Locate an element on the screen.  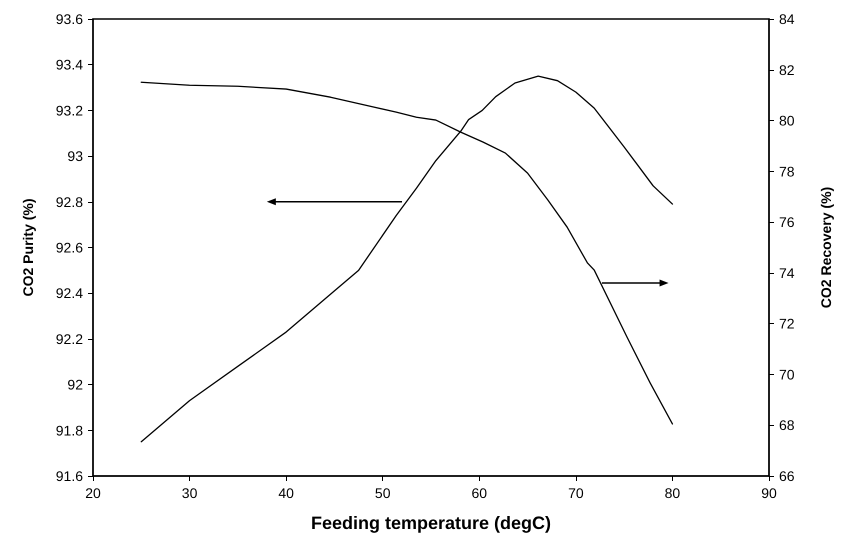
y2-tick-label: 74 is located at coordinates (787, 272).